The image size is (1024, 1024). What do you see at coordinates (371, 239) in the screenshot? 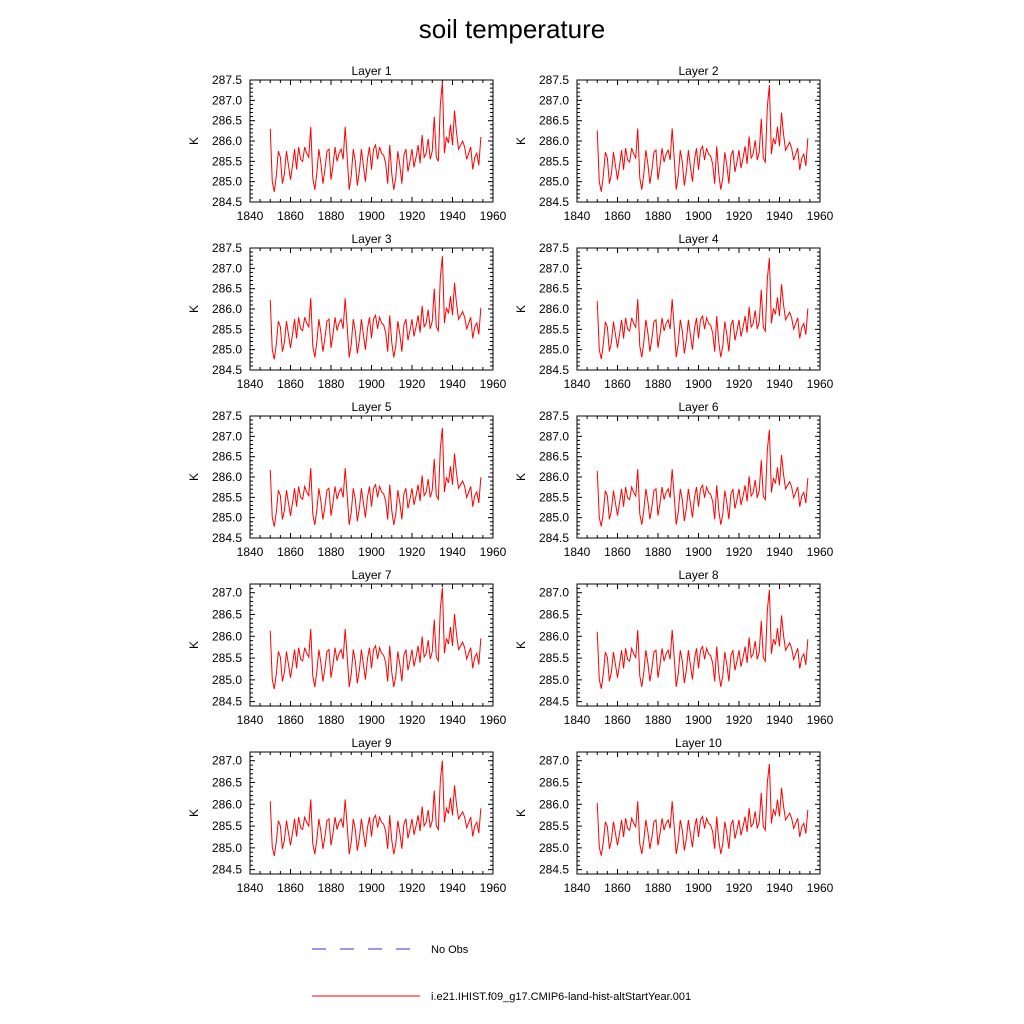
I see `panel-title: Layer 3` at bounding box center [371, 239].